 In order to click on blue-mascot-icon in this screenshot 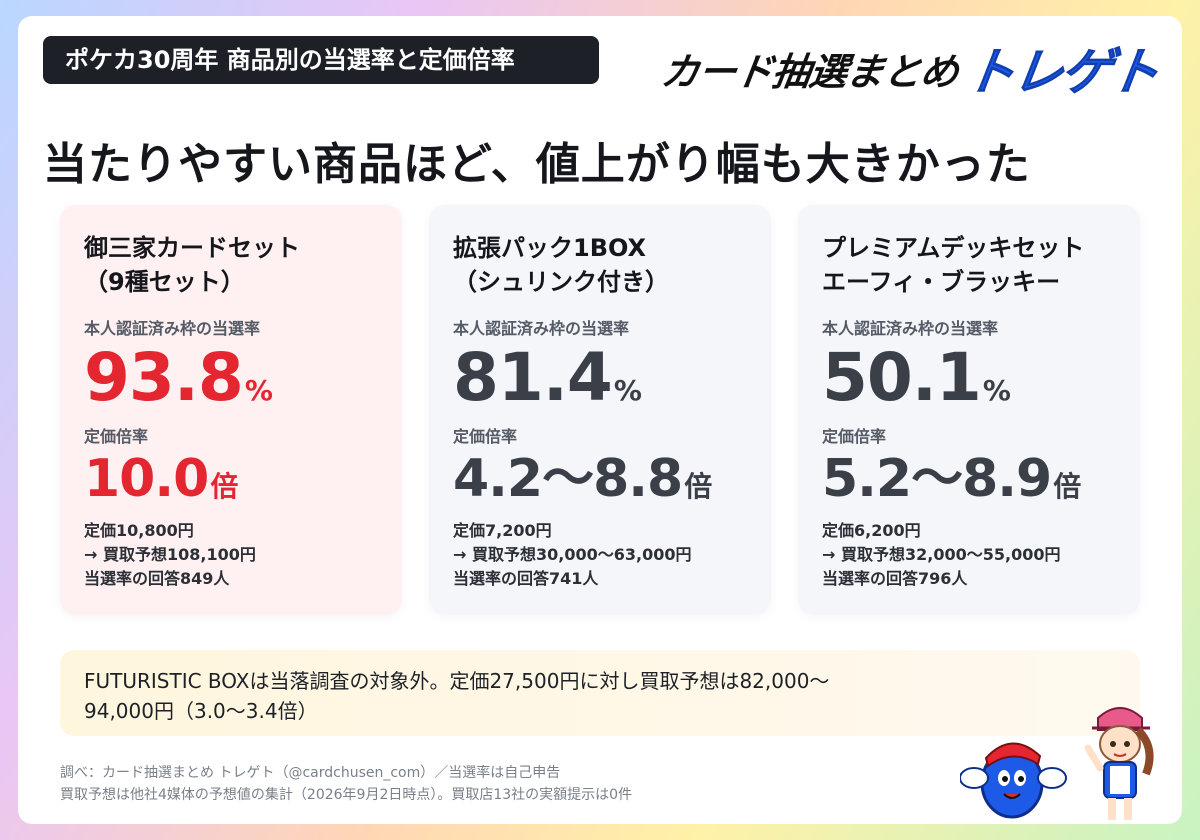, I will do `click(1013, 780)`.